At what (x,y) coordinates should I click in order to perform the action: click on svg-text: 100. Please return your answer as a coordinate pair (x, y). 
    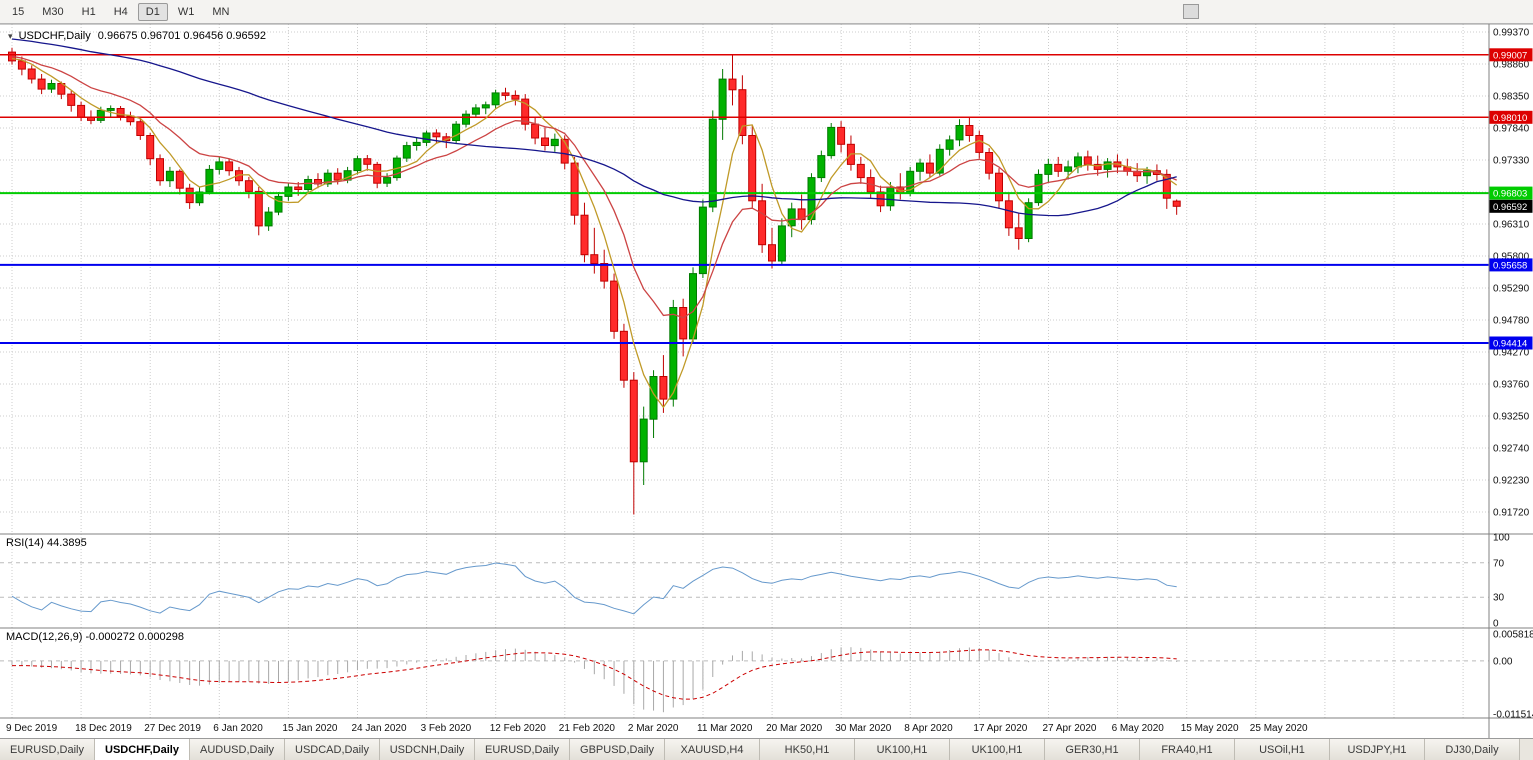
    Looking at the image, I should click on (1501, 538).